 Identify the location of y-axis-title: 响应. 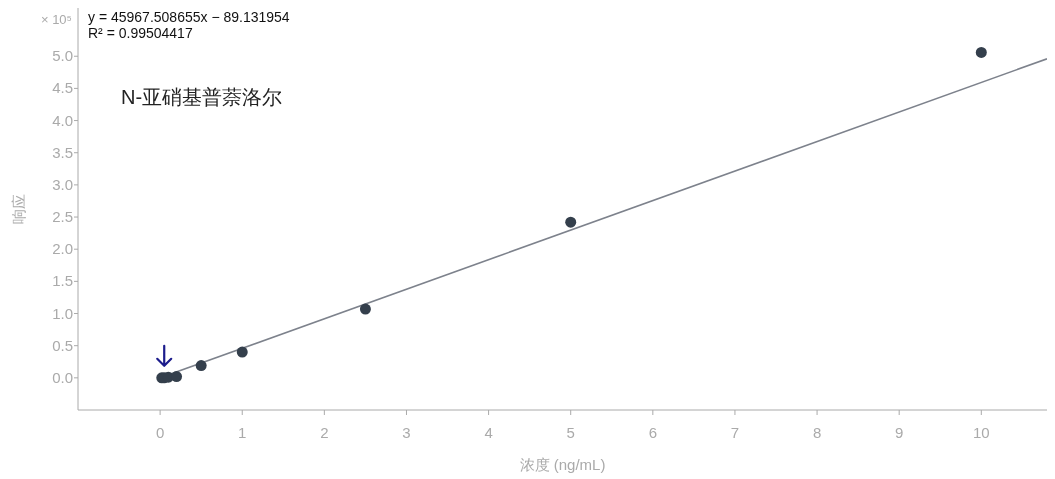
(18, 209).